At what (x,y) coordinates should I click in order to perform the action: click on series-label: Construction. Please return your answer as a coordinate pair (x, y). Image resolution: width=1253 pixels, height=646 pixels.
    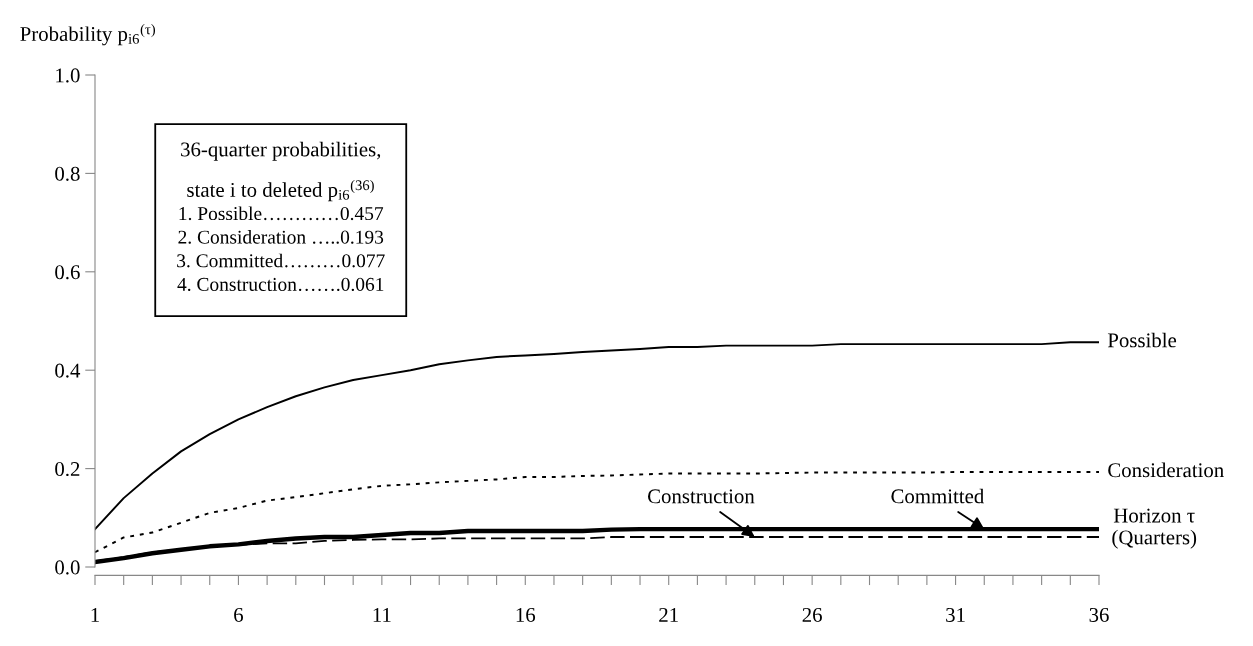
    Looking at the image, I should click on (701, 496).